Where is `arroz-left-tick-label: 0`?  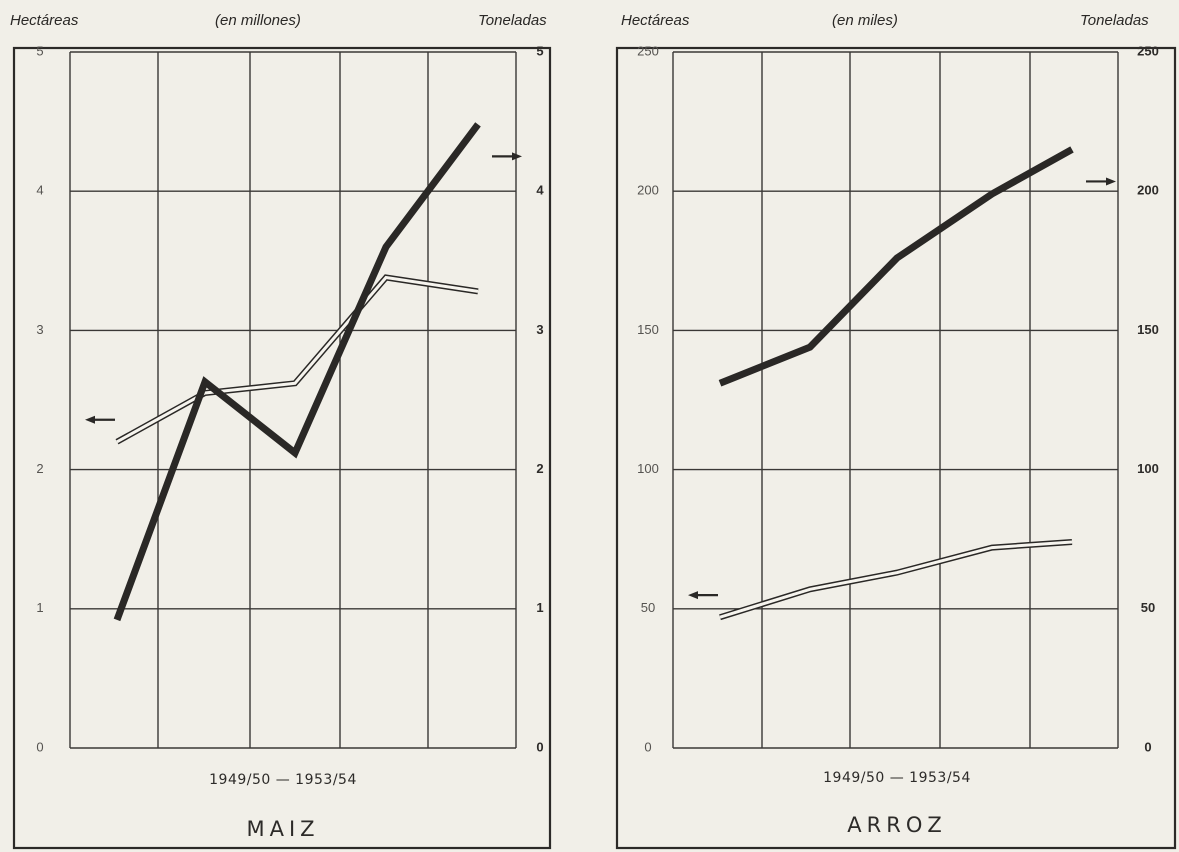 arroz-left-tick-label: 0 is located at coordinates (647, 746).